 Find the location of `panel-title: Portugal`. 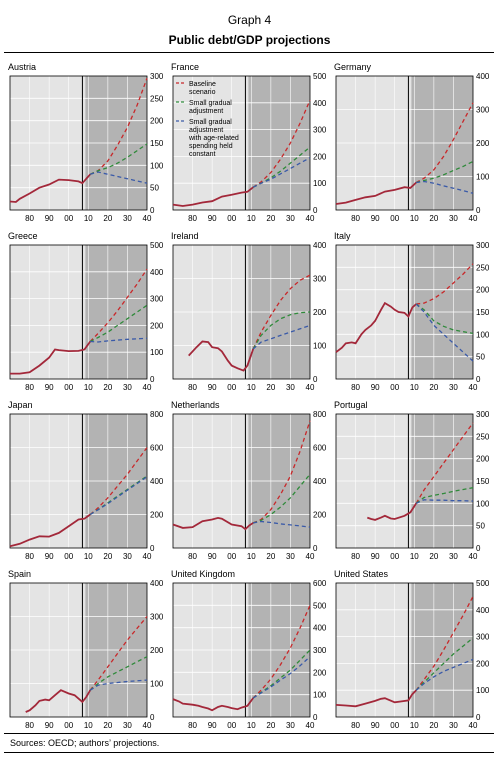

panel-title: Portugal is located at coordinates (351, 405).